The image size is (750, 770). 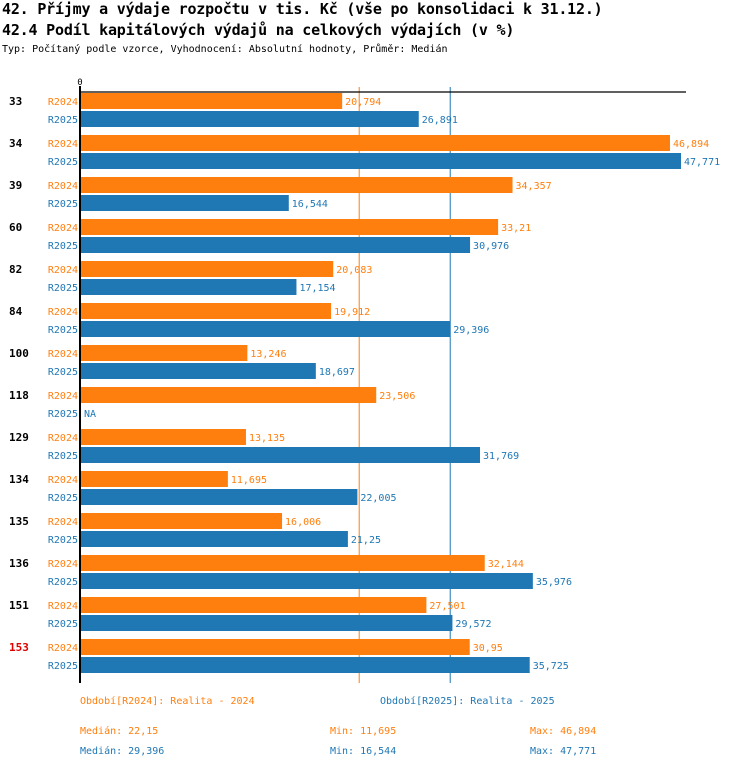 What do you see at coordinates (352, 312) in the screenshot?
I see `data-label: 19,912` at bounding box center [352, 312].